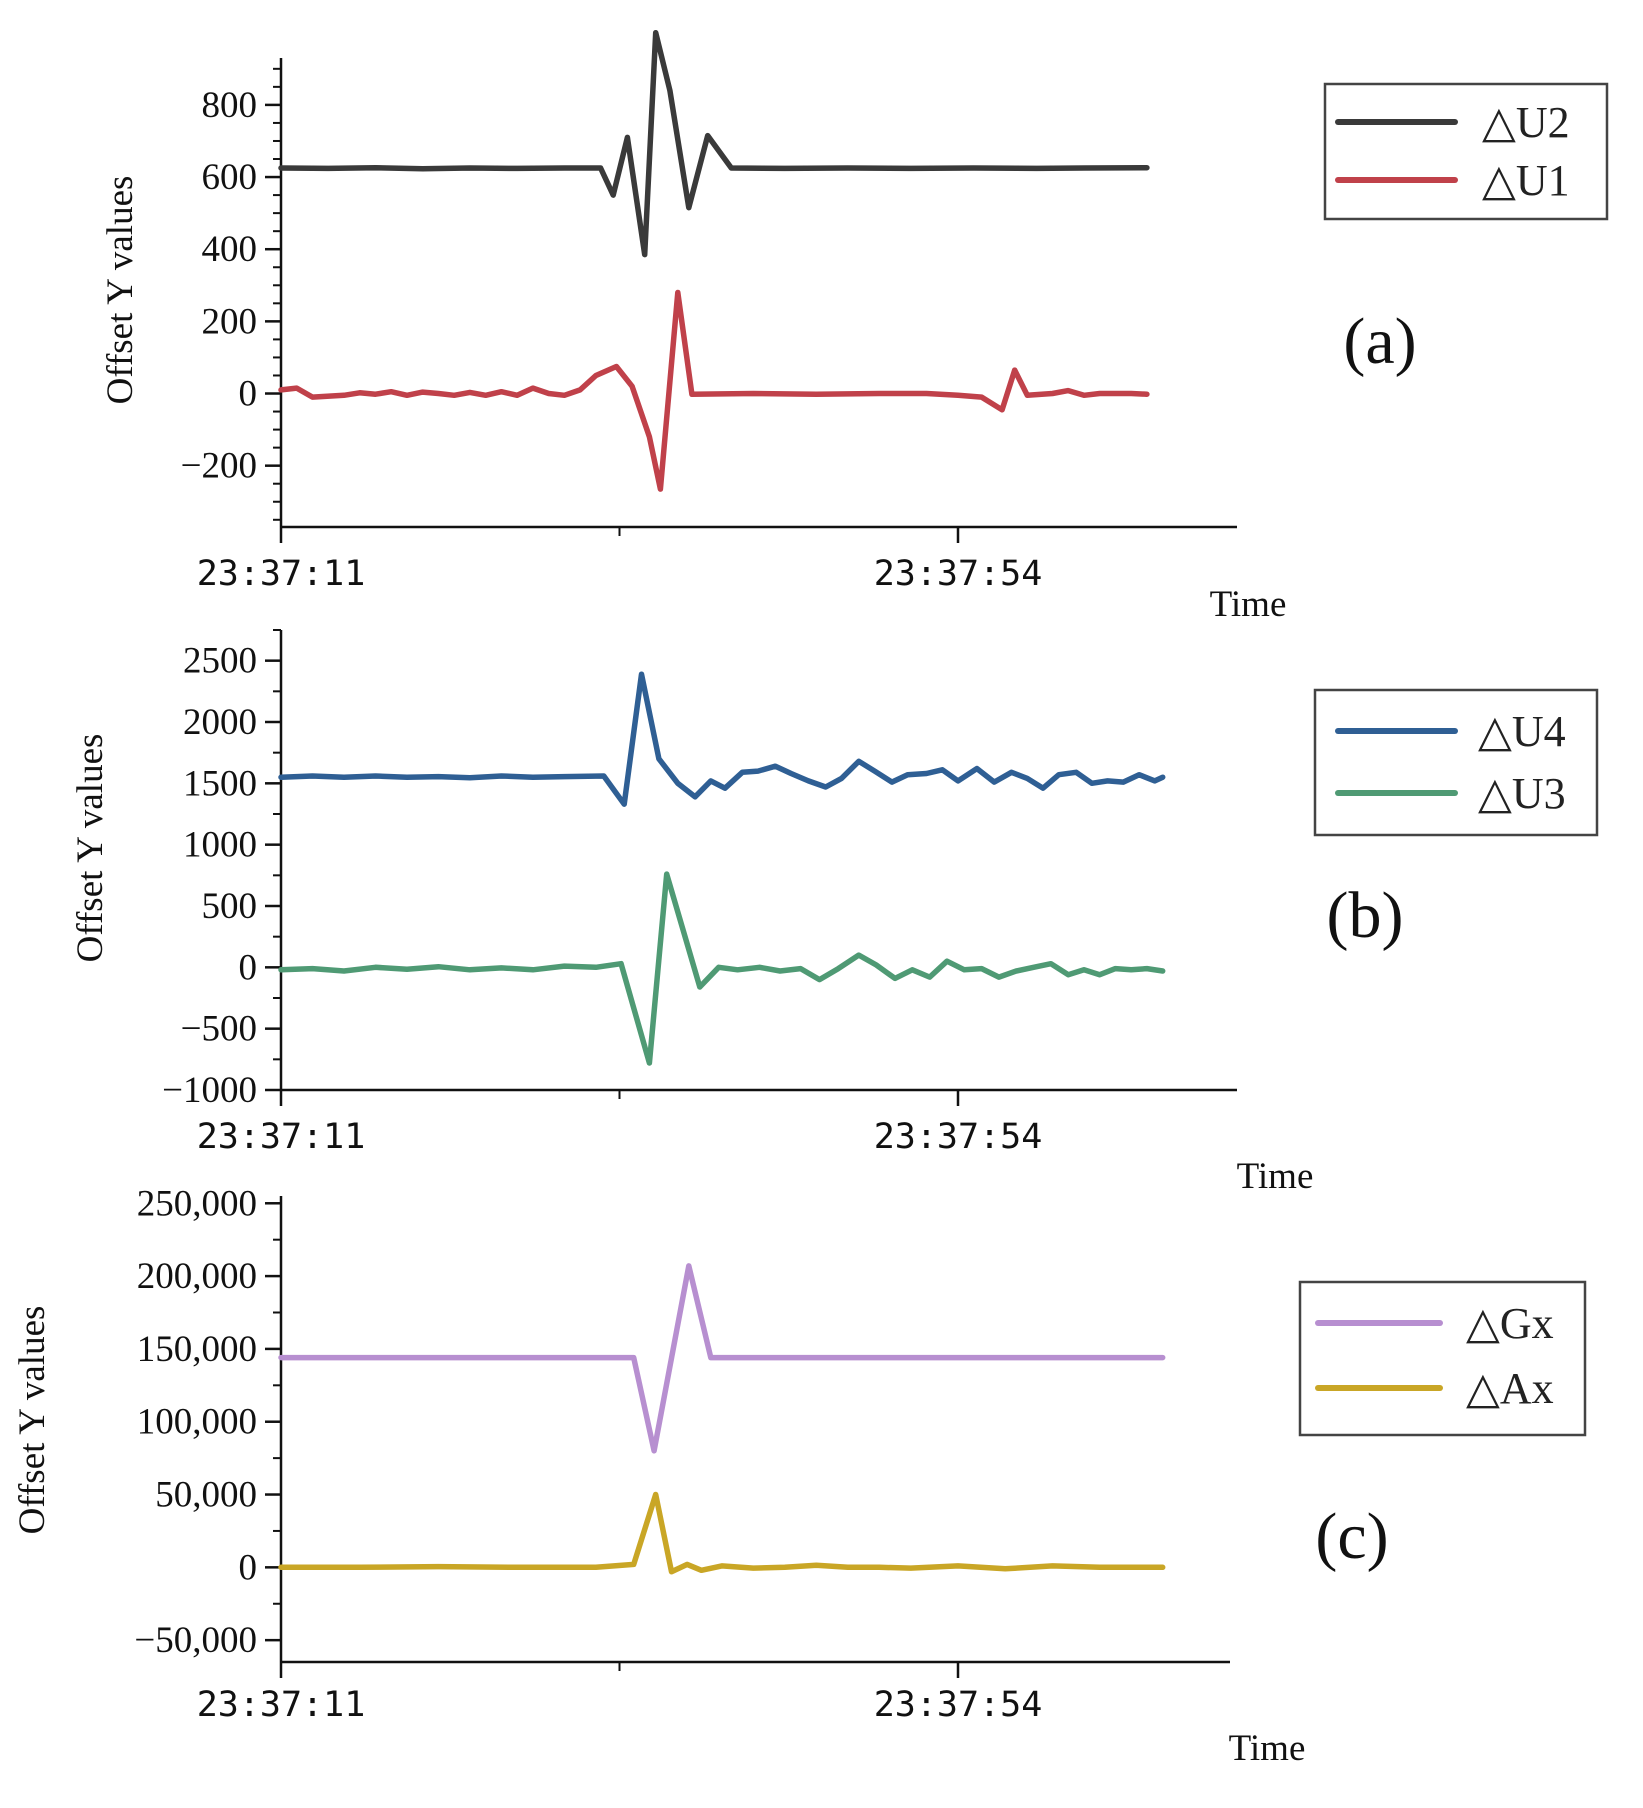  I want to click on legend-label: △U4, so click(1522, 731).